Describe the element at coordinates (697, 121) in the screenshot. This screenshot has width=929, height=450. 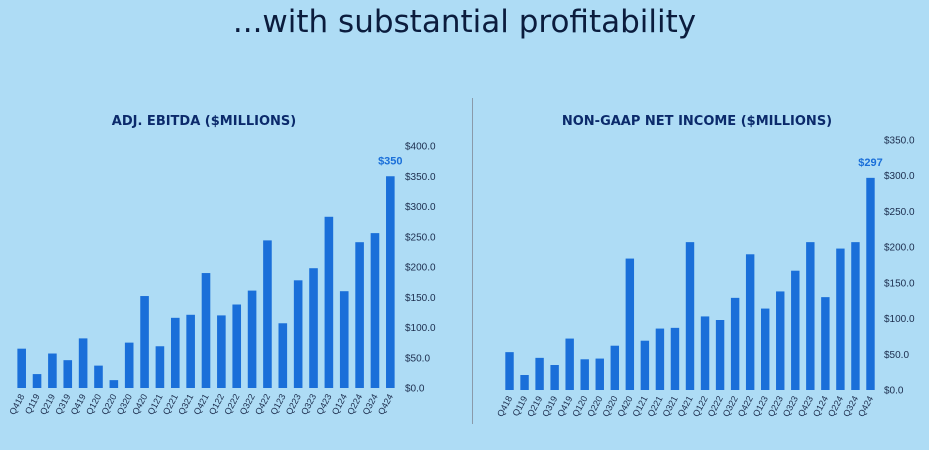
I see `chart-title: NON-GAAP NET INCOME ($MILLIONS)` at that location.